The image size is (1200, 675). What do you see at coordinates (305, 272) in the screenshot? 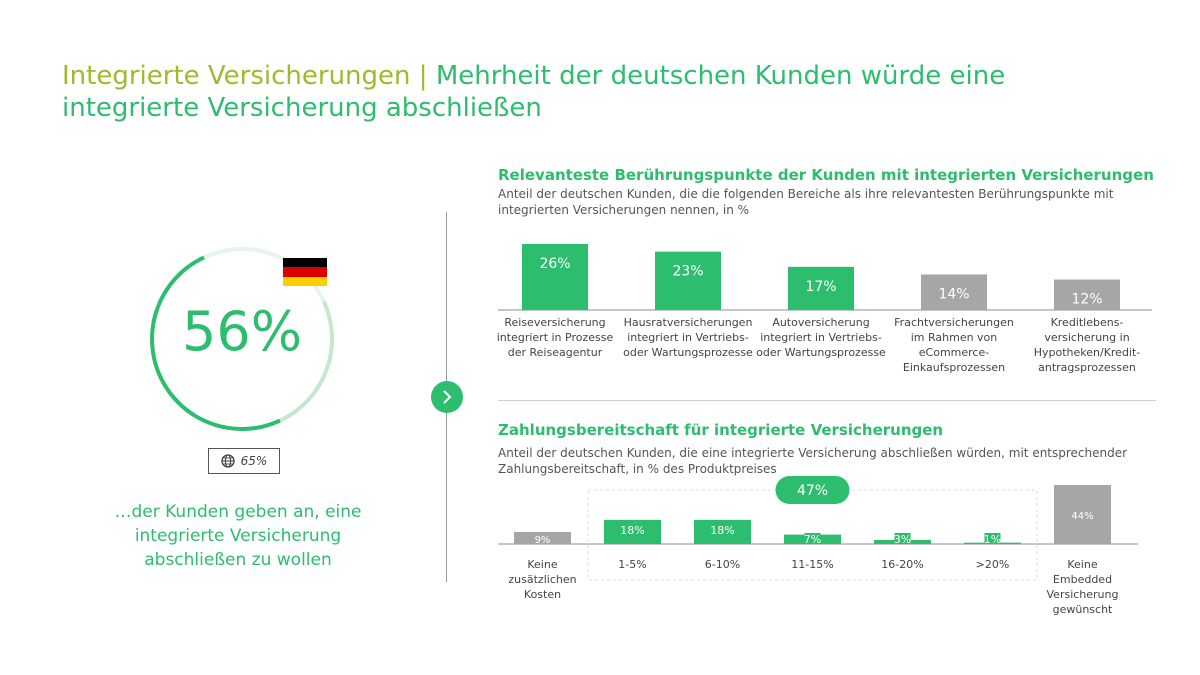
I see `germany-flag` at bounding box center [305, 272].